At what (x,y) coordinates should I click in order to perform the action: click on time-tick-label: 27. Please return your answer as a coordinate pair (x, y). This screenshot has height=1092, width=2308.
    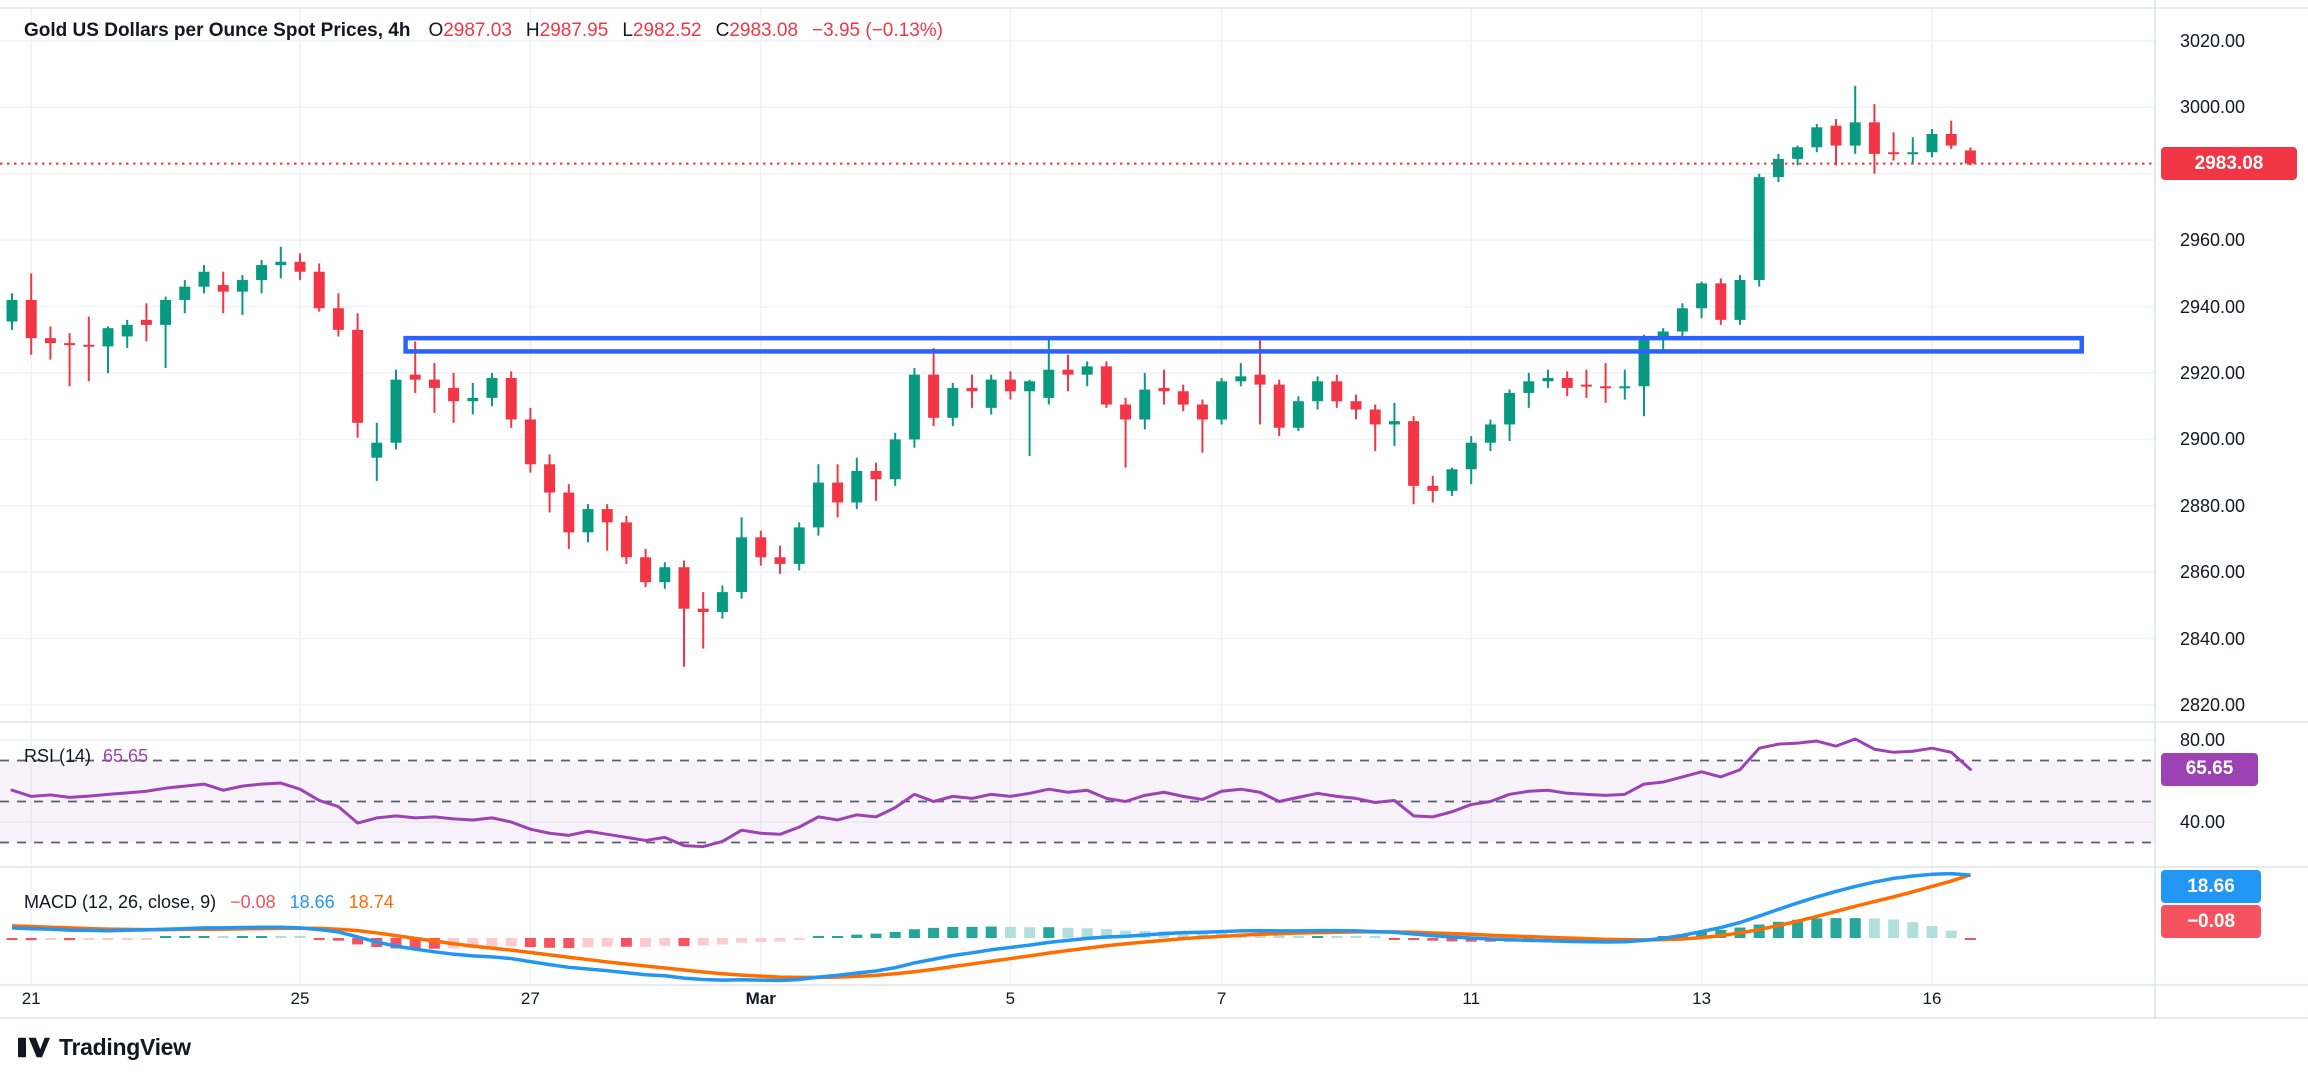
    Looking at the image, I should click on (530, 998).